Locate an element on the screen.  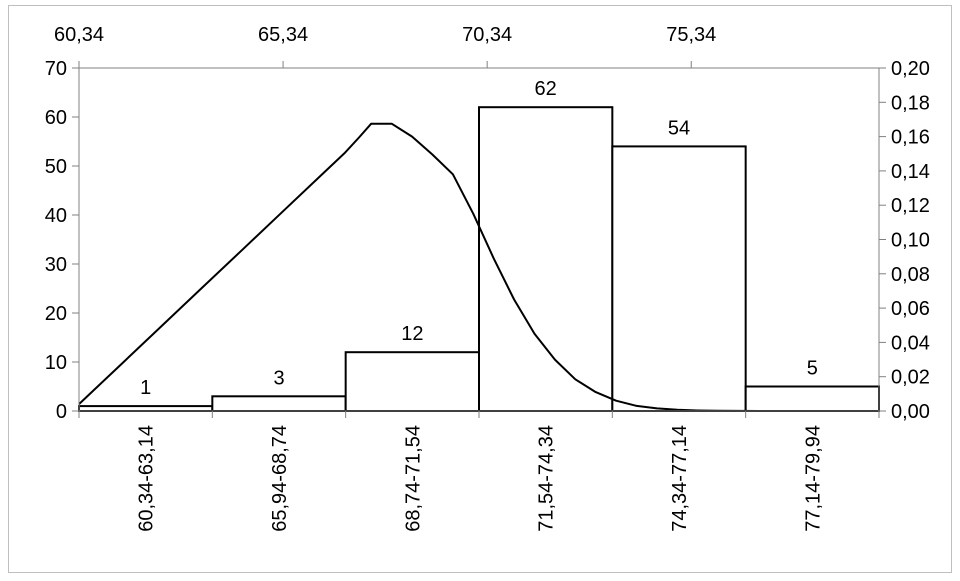
data-label: 62 is located at coordinates (546, 89).